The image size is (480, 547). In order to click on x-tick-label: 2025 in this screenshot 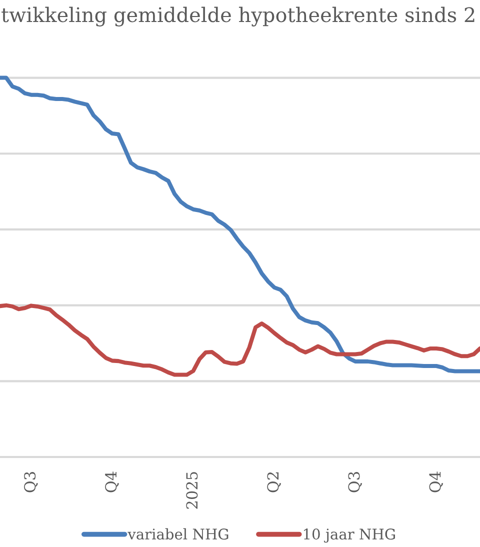, I will do `click(192, 490)`.